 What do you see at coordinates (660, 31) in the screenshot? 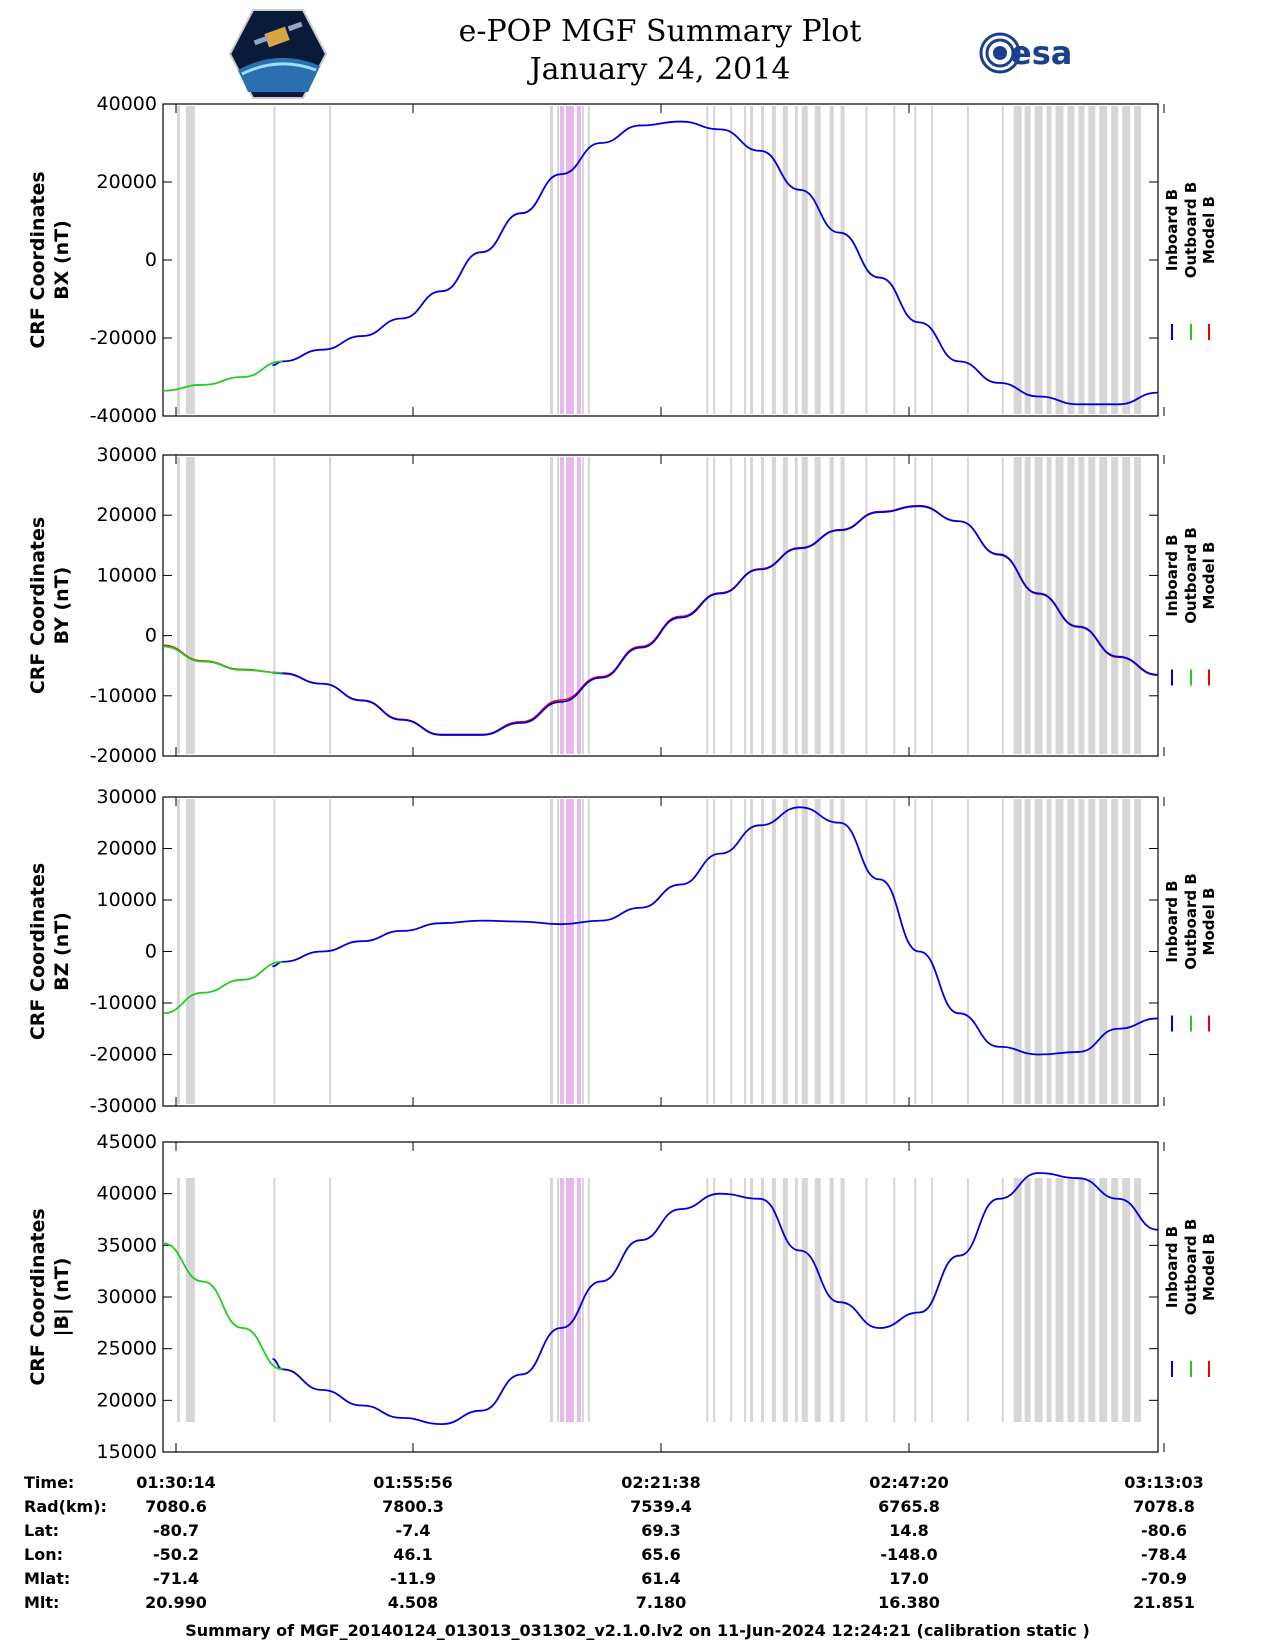
I see `chart-title: e-POP MGF Summary Plot` at bounding box center [660, 31].